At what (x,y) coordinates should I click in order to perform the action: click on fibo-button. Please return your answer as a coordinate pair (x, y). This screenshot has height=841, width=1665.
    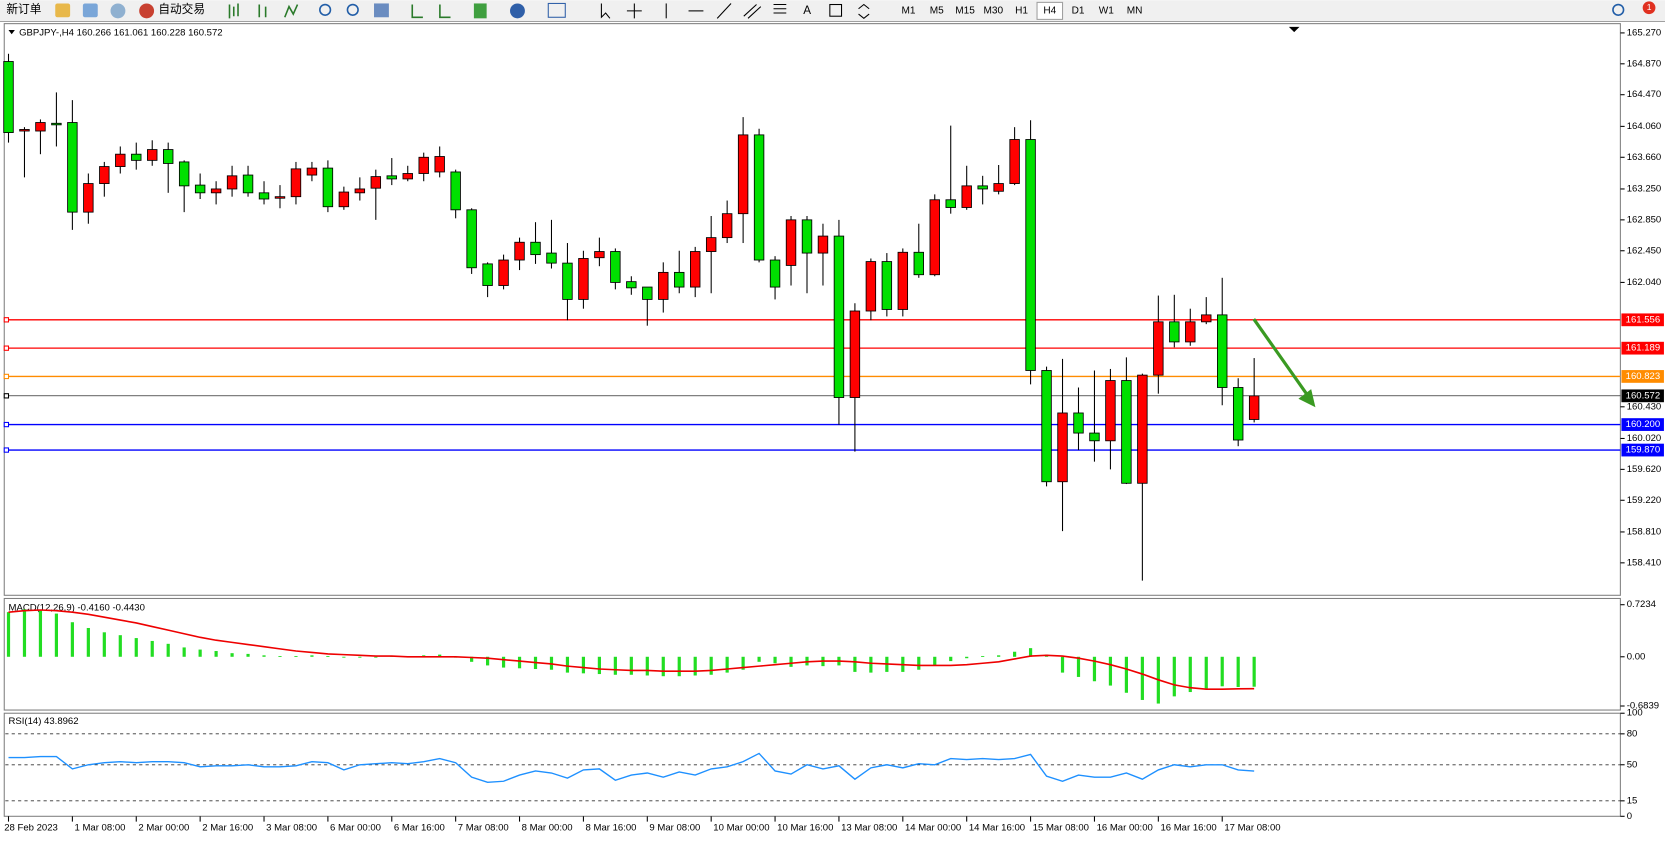
    Looking at the image, I should click on (780, 8).